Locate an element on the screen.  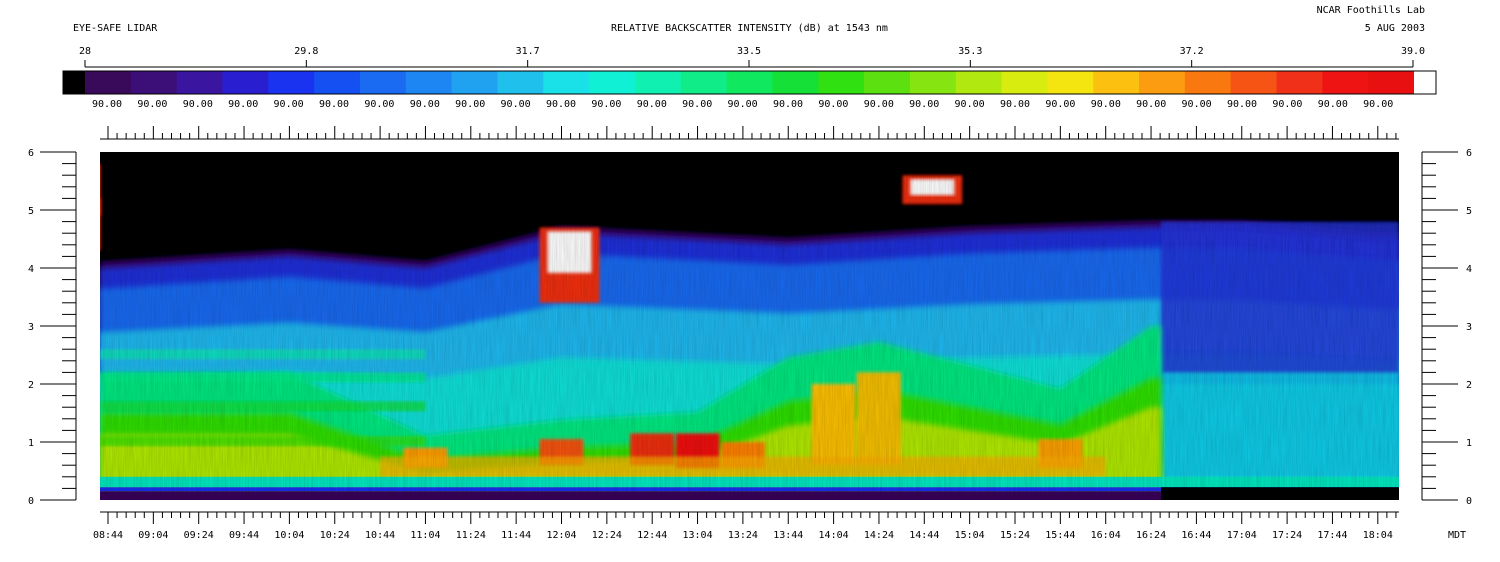
colorbar-tick-label: 31.7 is located at coordinates (528, 51).